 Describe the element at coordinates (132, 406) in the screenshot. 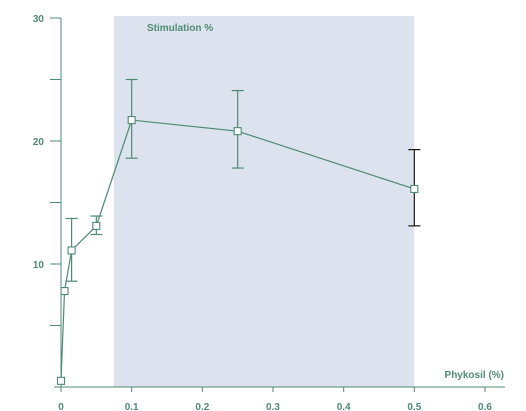

I see `x-tick-label: 0.1` at that location.